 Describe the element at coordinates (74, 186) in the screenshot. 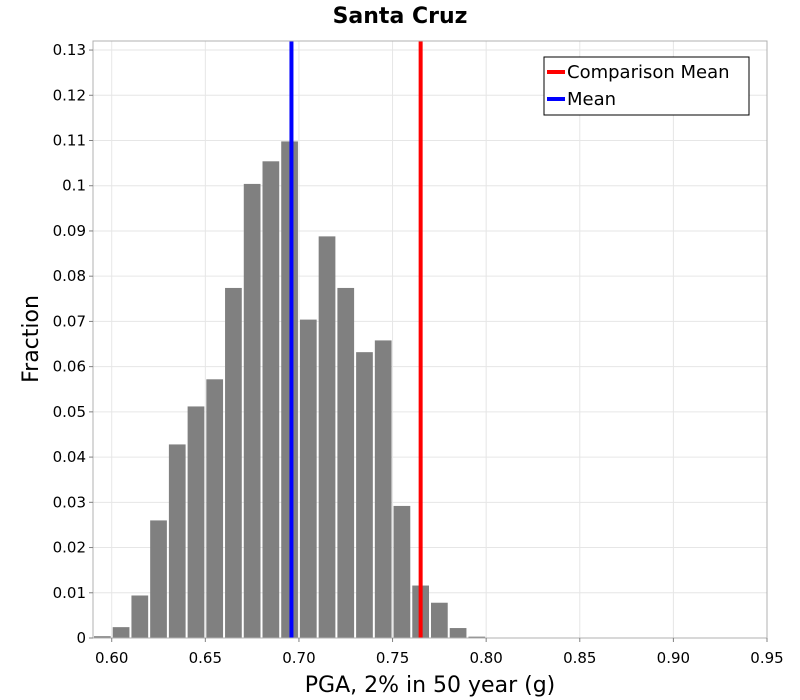

I see `y-tick-label: 0.1` at that location.